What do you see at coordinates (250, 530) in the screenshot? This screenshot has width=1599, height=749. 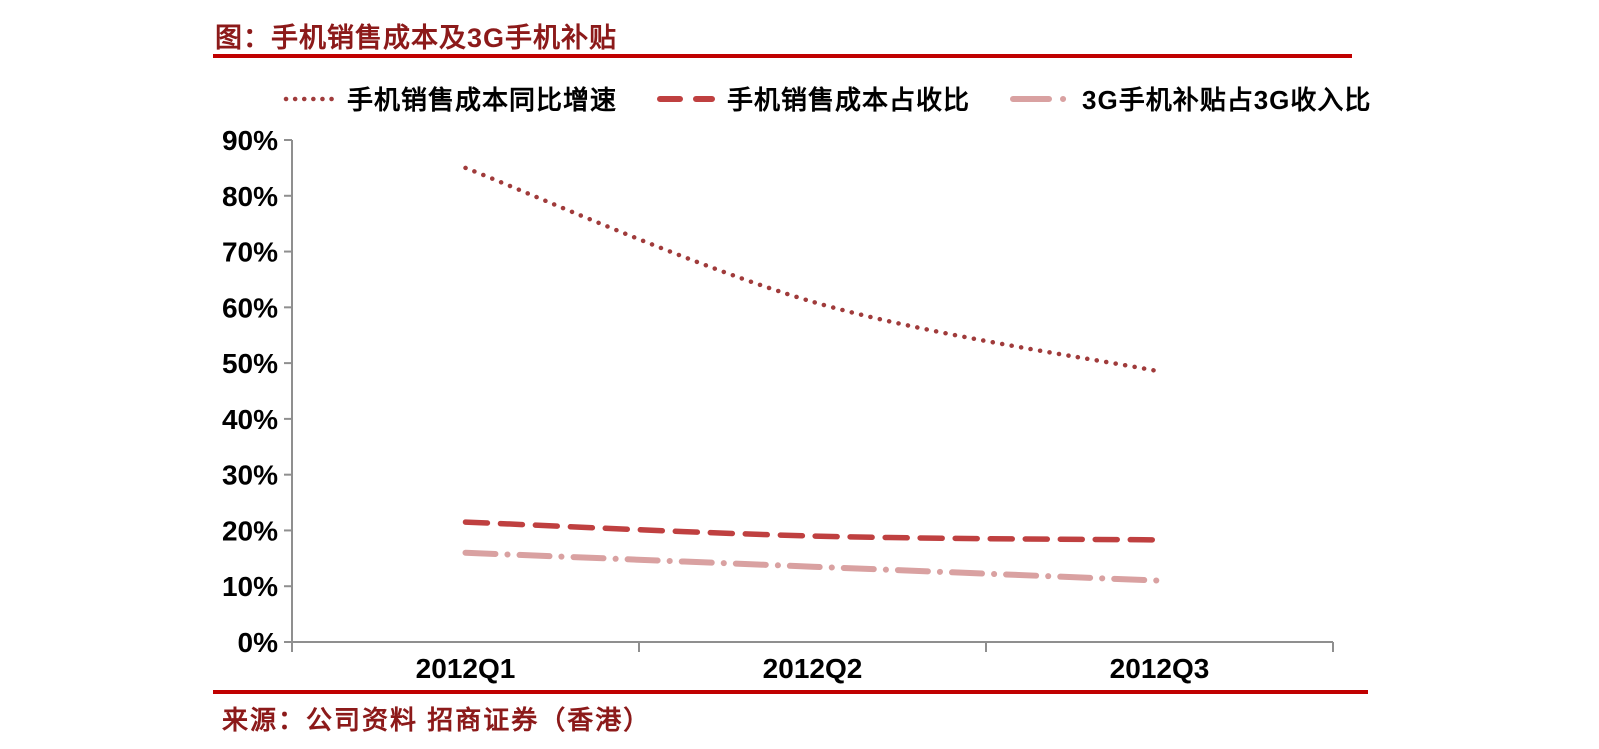 I see `y-tick-label: 20%` at bounding box center [250, 530].